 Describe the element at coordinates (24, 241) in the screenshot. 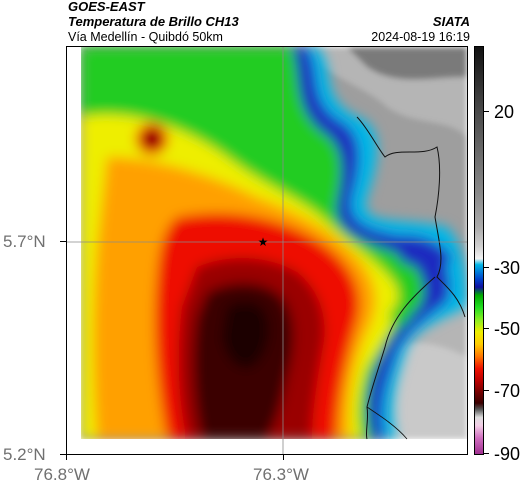

I see `lat-label-5.7: 5.7°N` at that location.